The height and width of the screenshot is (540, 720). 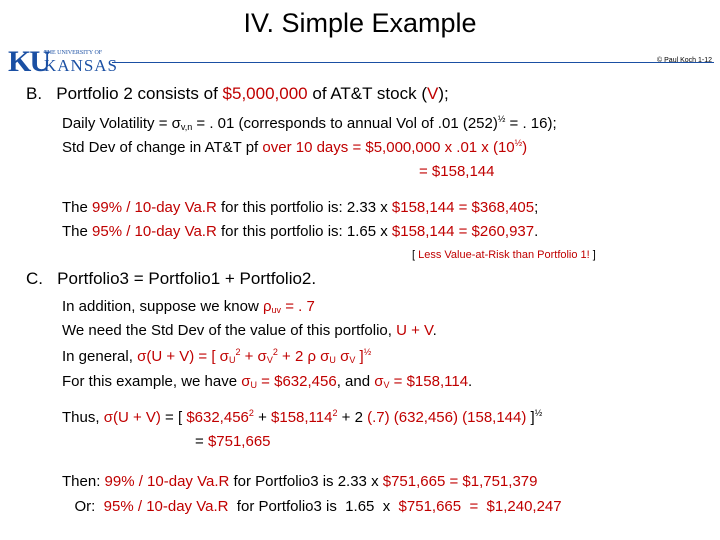 What do you see at coordinates (504, 255) in the screenshot?
I see `var-comparison-note: [ Less Value-at-Risk than Portfolio 1! ]` at bounding box center [504, 255].